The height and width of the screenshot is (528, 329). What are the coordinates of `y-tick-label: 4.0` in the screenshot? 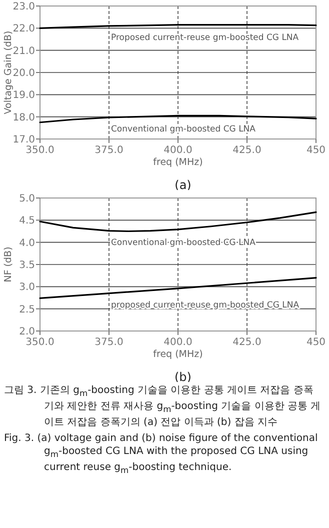 It's located at (27, 243).